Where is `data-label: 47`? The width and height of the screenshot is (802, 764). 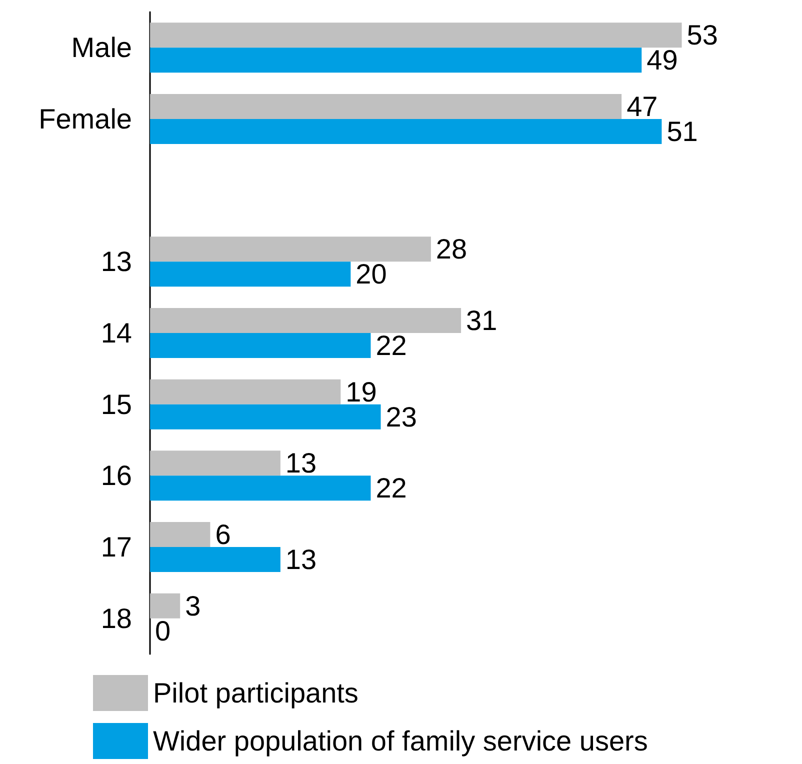 data-label: 47 is located at coordinates (642, 106).